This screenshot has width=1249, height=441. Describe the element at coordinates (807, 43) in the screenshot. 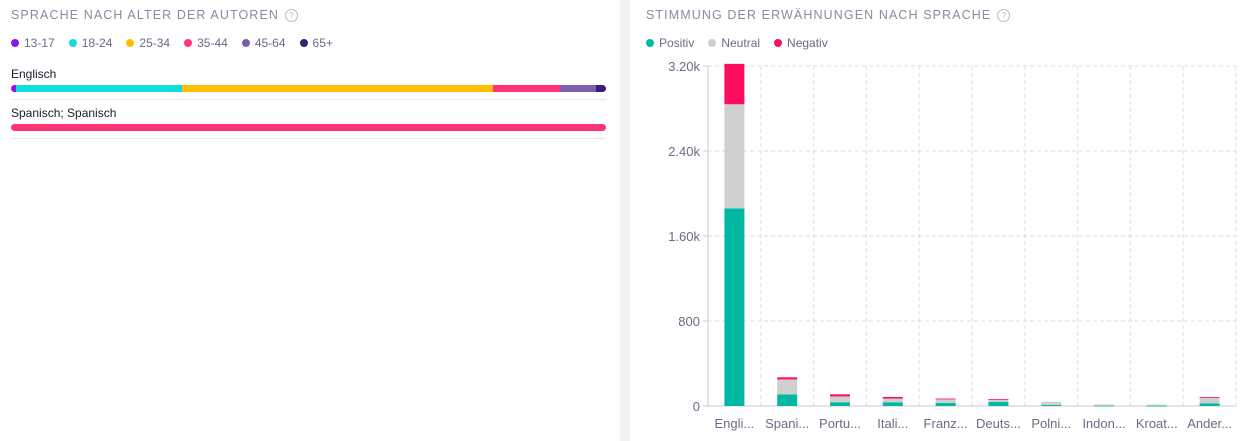

I see `legend-label: Negativ` at that location.